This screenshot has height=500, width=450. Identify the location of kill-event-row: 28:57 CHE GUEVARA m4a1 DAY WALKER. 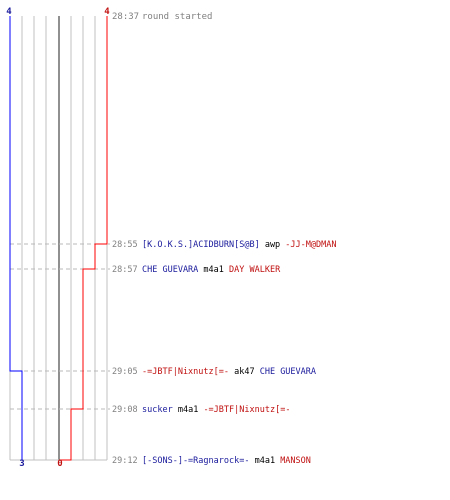
(196, 270).